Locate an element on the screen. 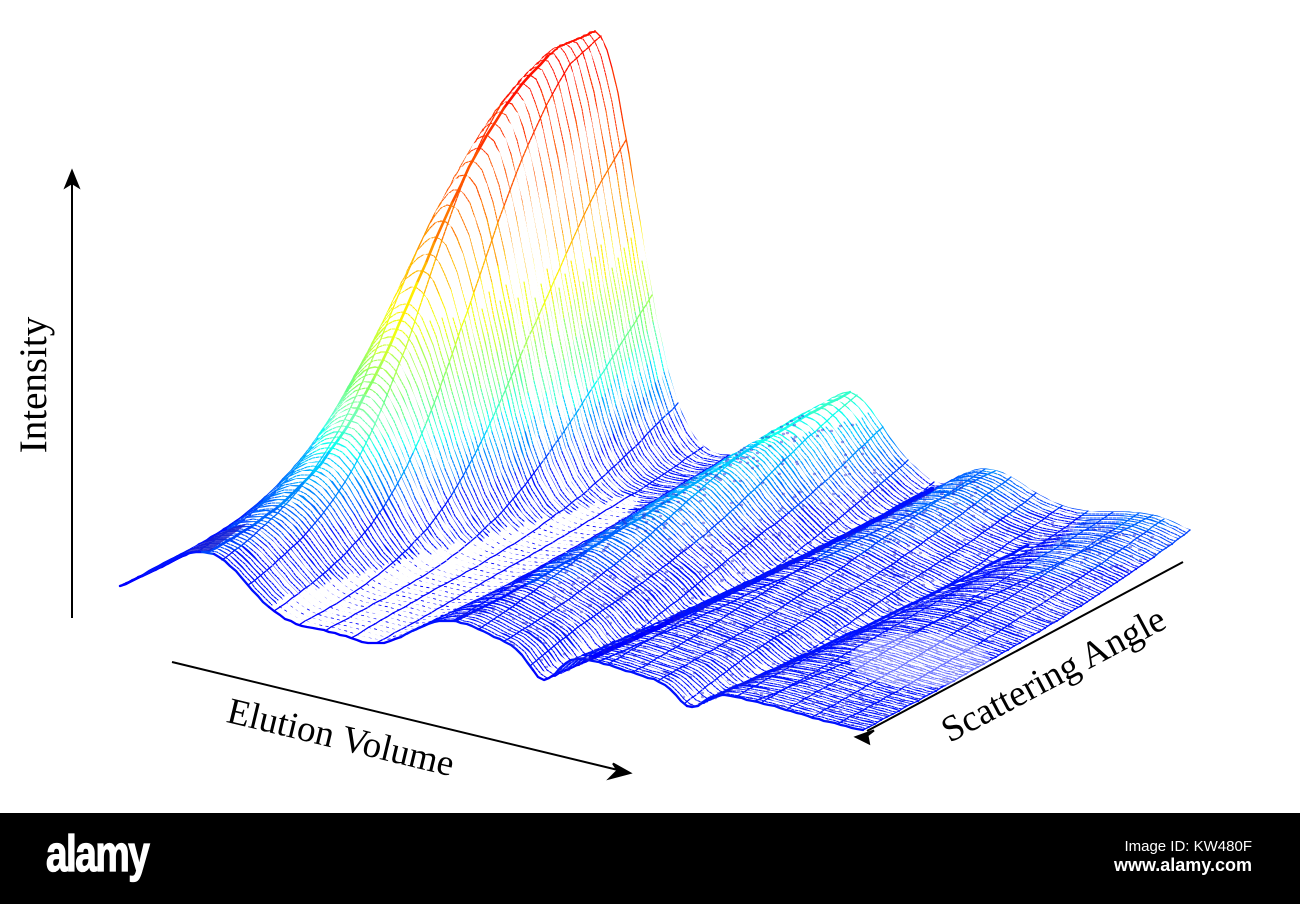 The image size is (1300, 904). svg-text: Intensity is located at coordinates (33, 384).